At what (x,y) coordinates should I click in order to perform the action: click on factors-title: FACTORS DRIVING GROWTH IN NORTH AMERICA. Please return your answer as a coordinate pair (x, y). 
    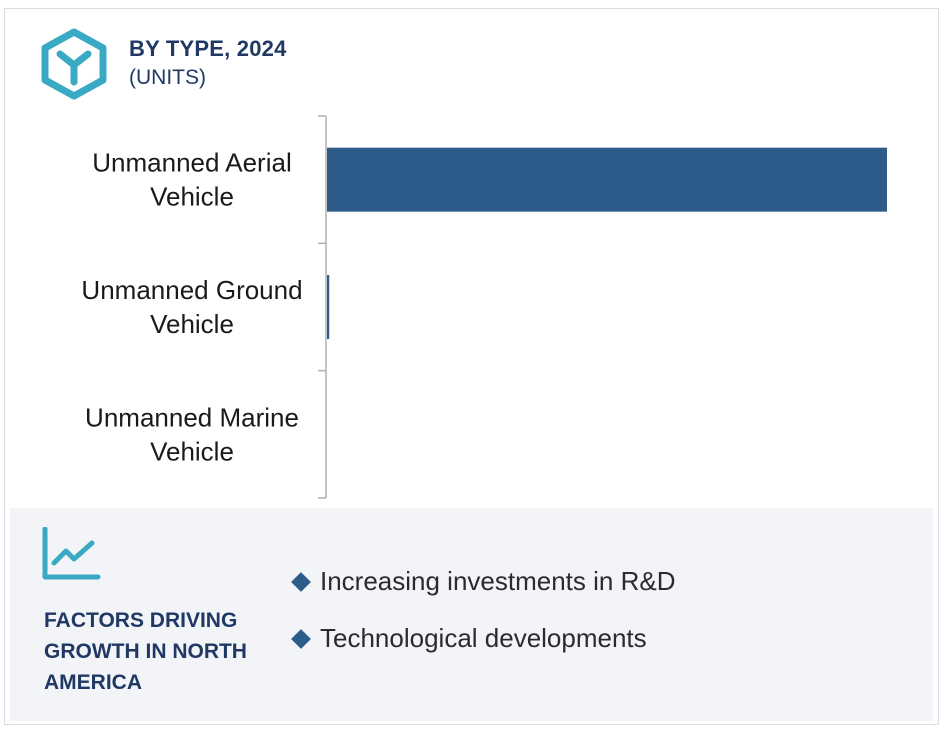
    Looking at the image, I should click on (145, 651).